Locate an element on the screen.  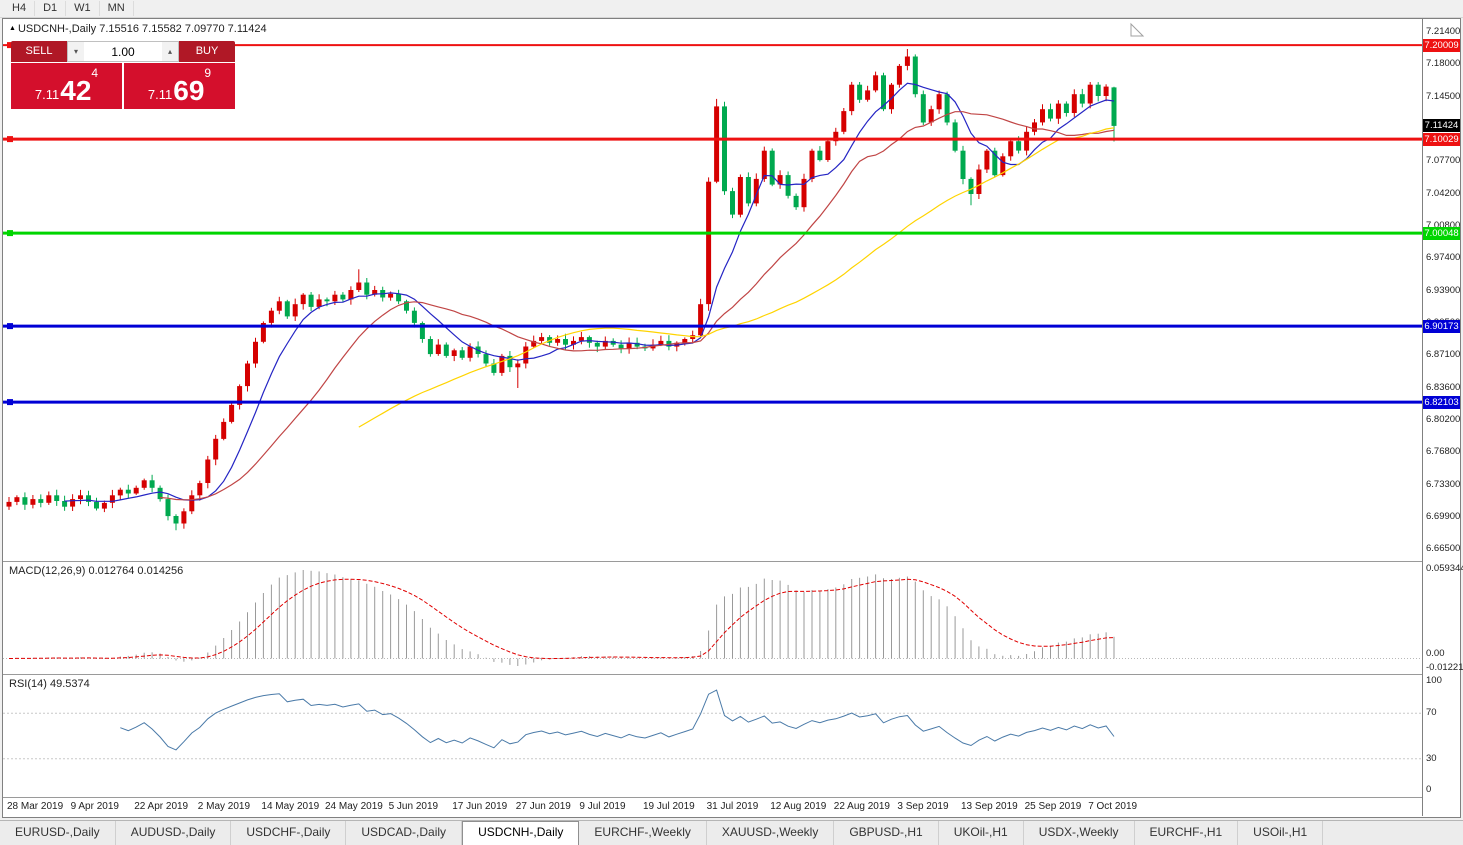
date-axis-label: 13 Sep 2019 is located at coordinates (989, 806).